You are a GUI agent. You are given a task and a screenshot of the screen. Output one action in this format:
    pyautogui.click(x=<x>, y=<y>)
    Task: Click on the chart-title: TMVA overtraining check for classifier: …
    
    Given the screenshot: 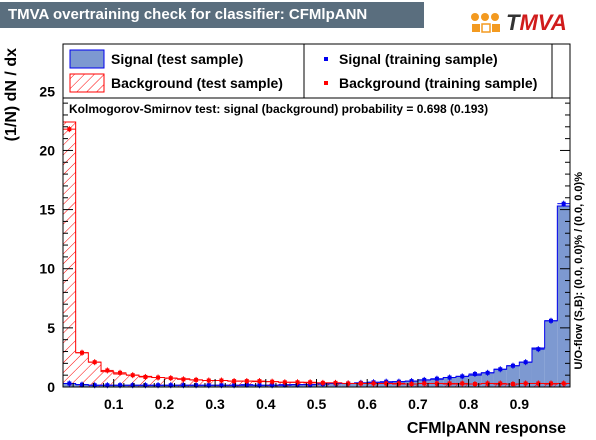 What is the action you would take?
    pyautogui.click(x=212, y=15)
    